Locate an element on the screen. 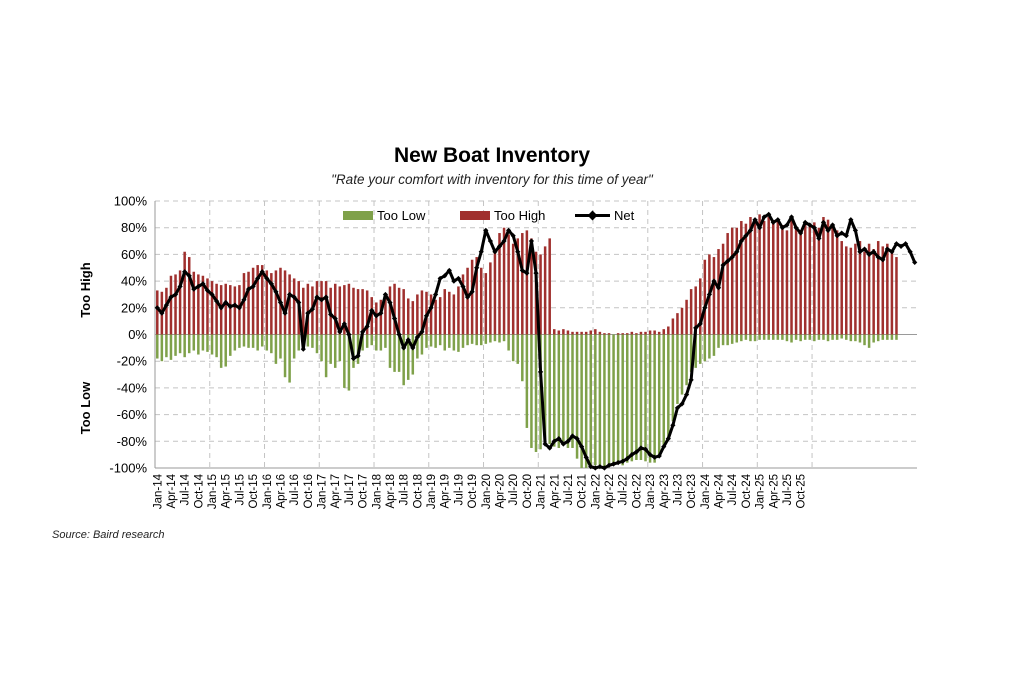  x-tick-label: Oct-19 is located at coordinates (473, 491).